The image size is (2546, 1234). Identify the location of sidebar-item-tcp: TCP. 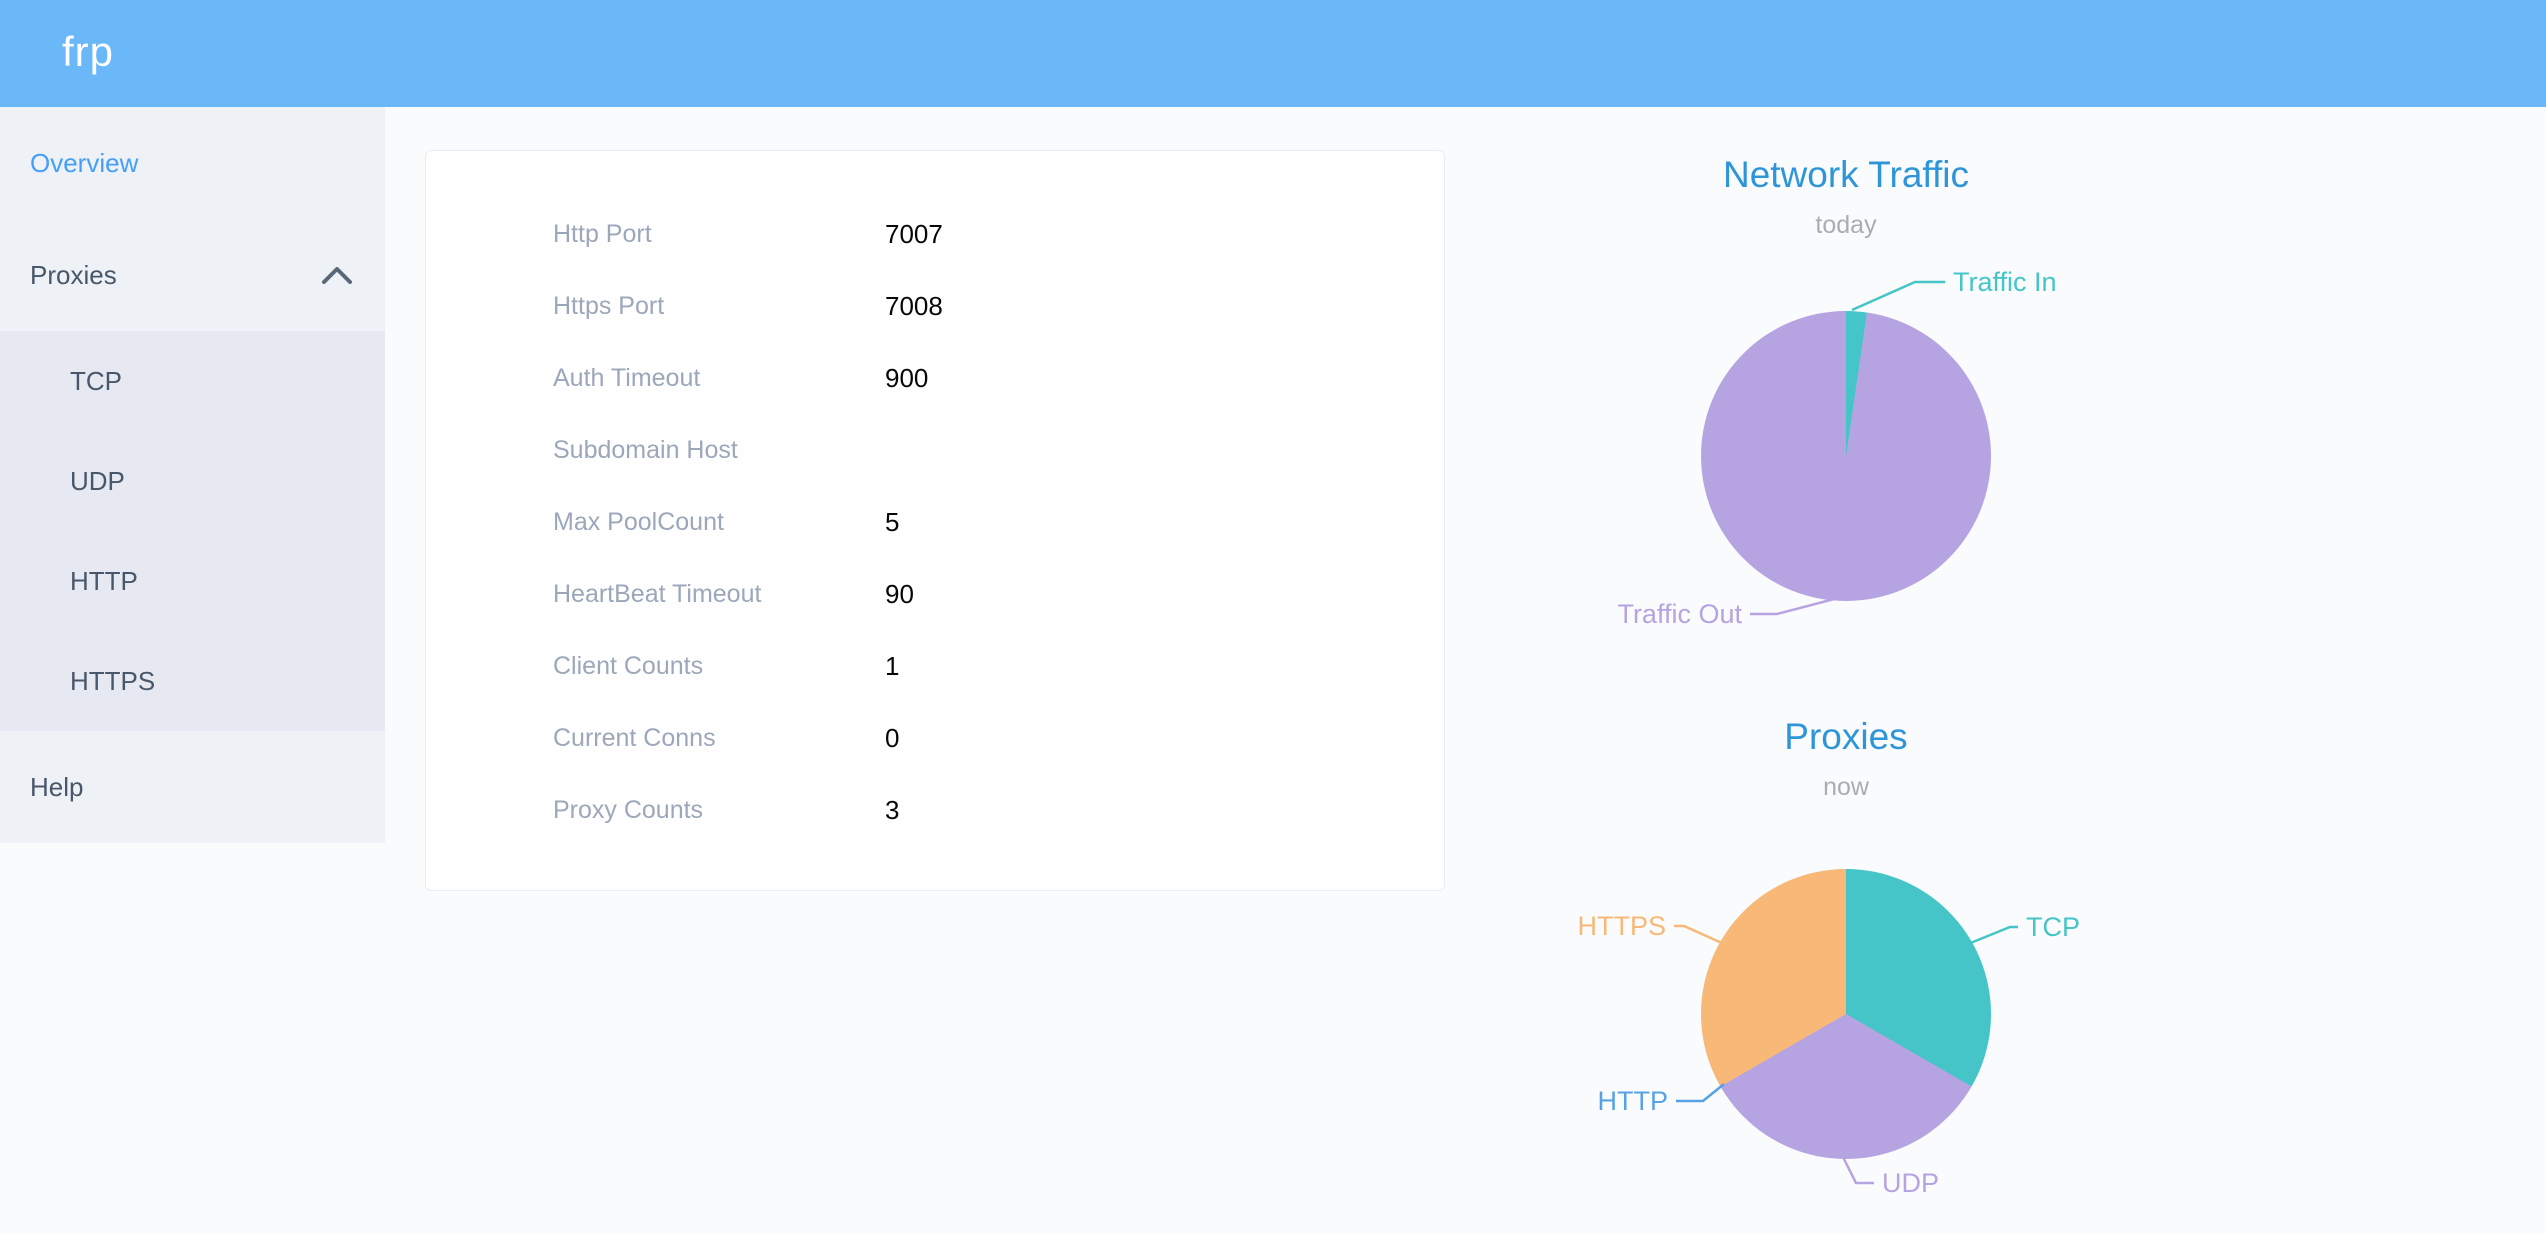
(96, 381).